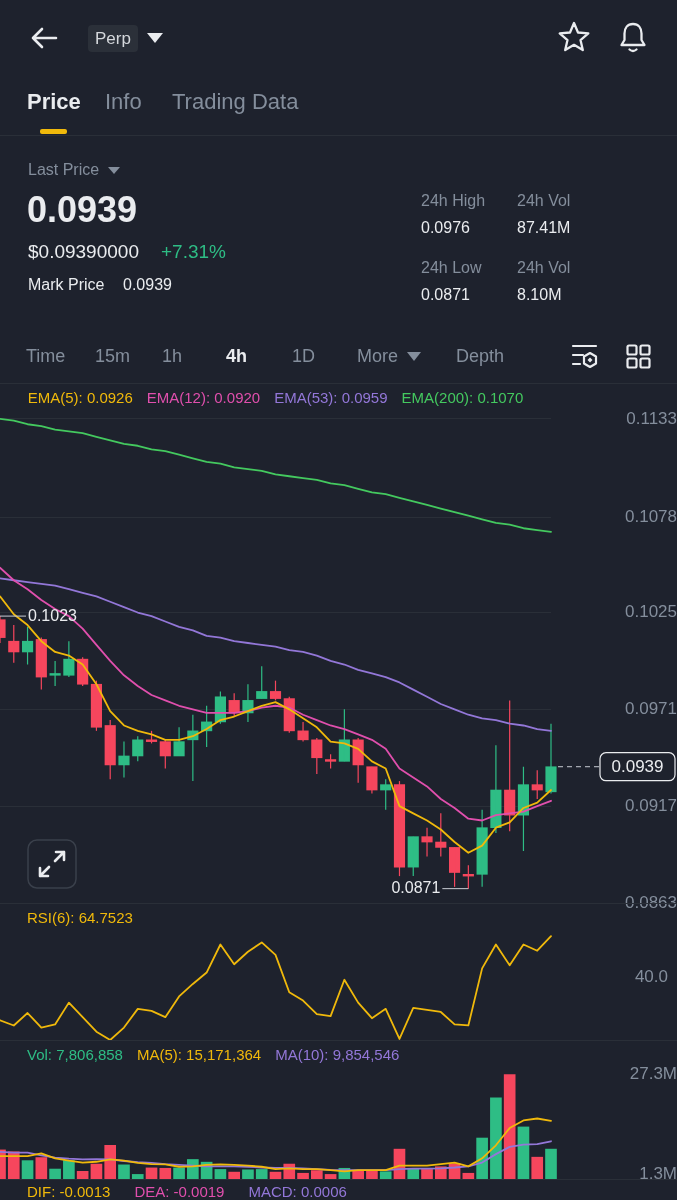 The height and width of the screenshot is (1200, 677). I want to click on y-tick-label: 0.1025, so click(651, 612).